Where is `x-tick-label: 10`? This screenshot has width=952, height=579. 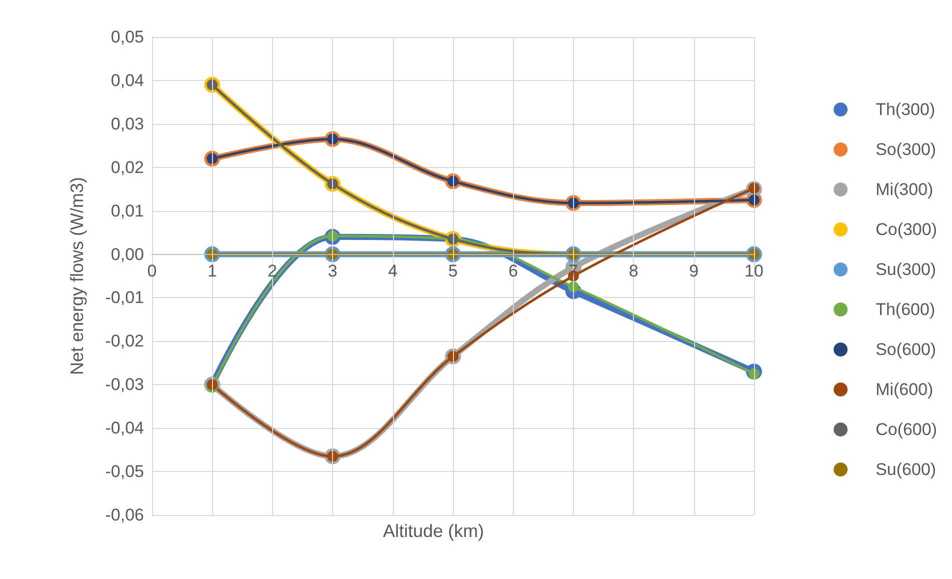 x-tick-label: 10 is located at coordinates (754, 270).